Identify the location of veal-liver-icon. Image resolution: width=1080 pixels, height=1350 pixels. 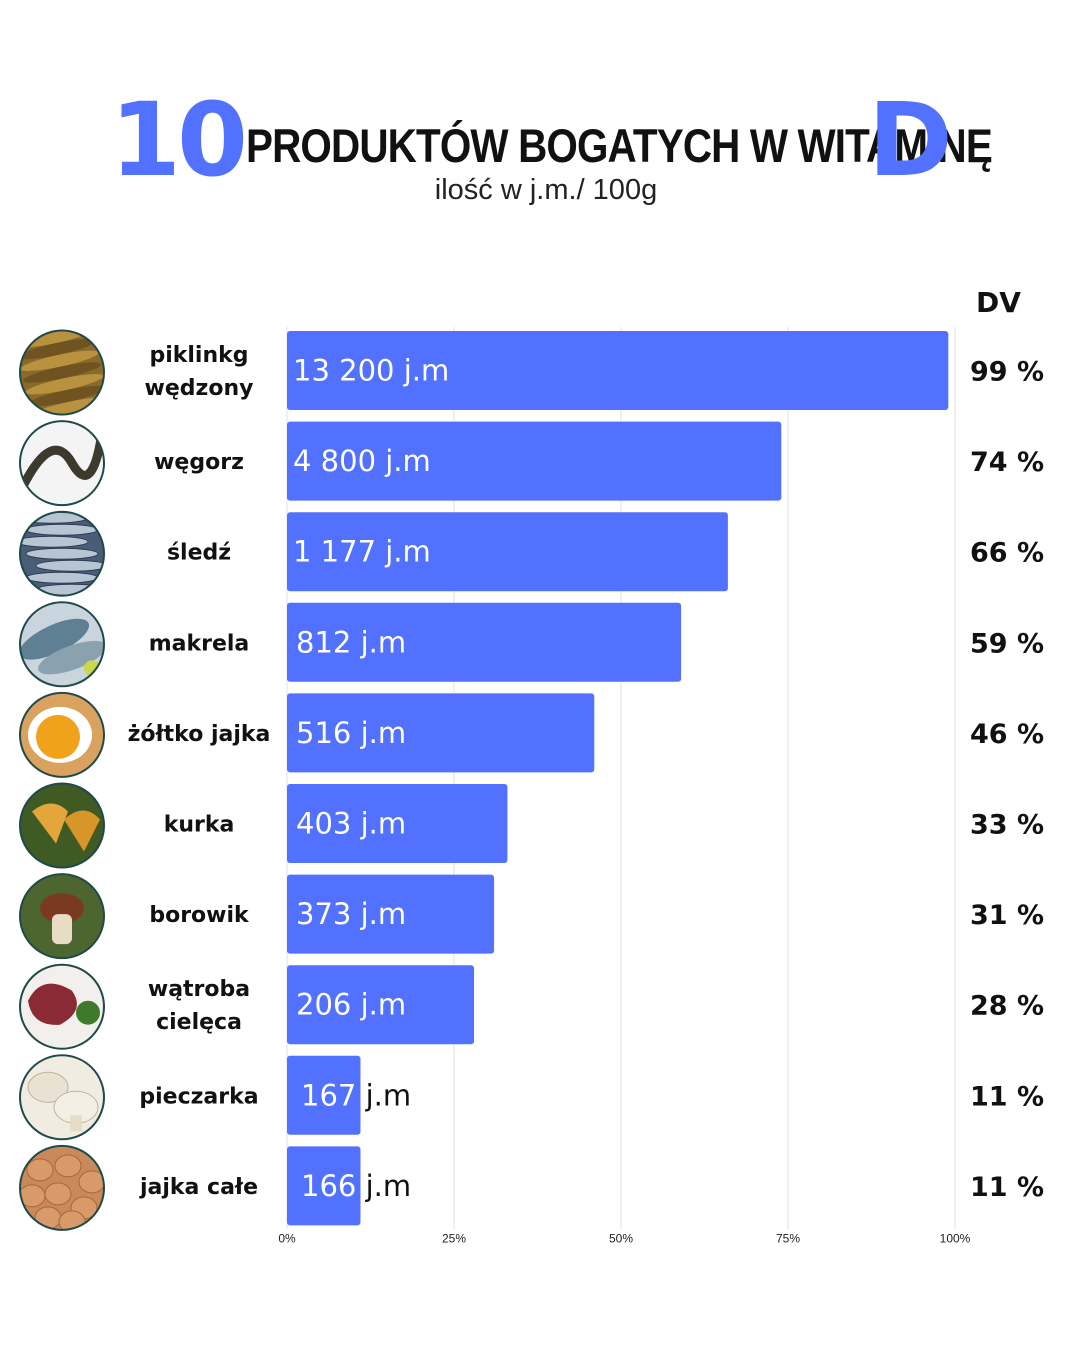
(62, 1006).